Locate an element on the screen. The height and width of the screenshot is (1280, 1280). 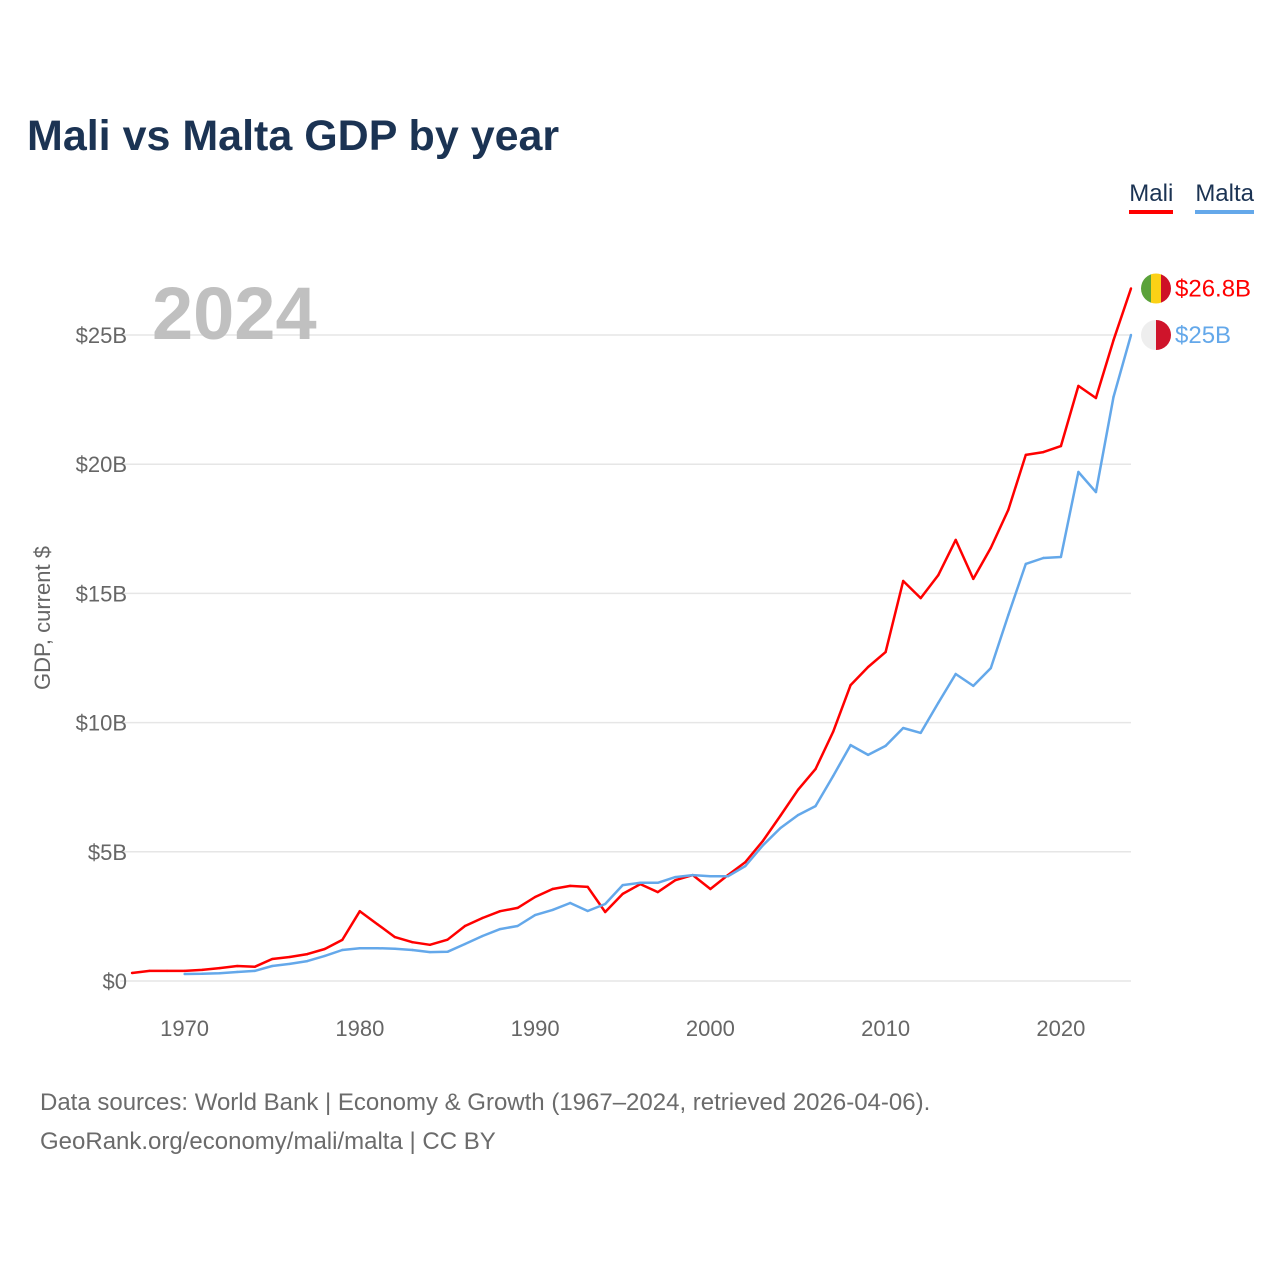
y-axis-title: GDP, current $ is located at coordinates (42, 618).